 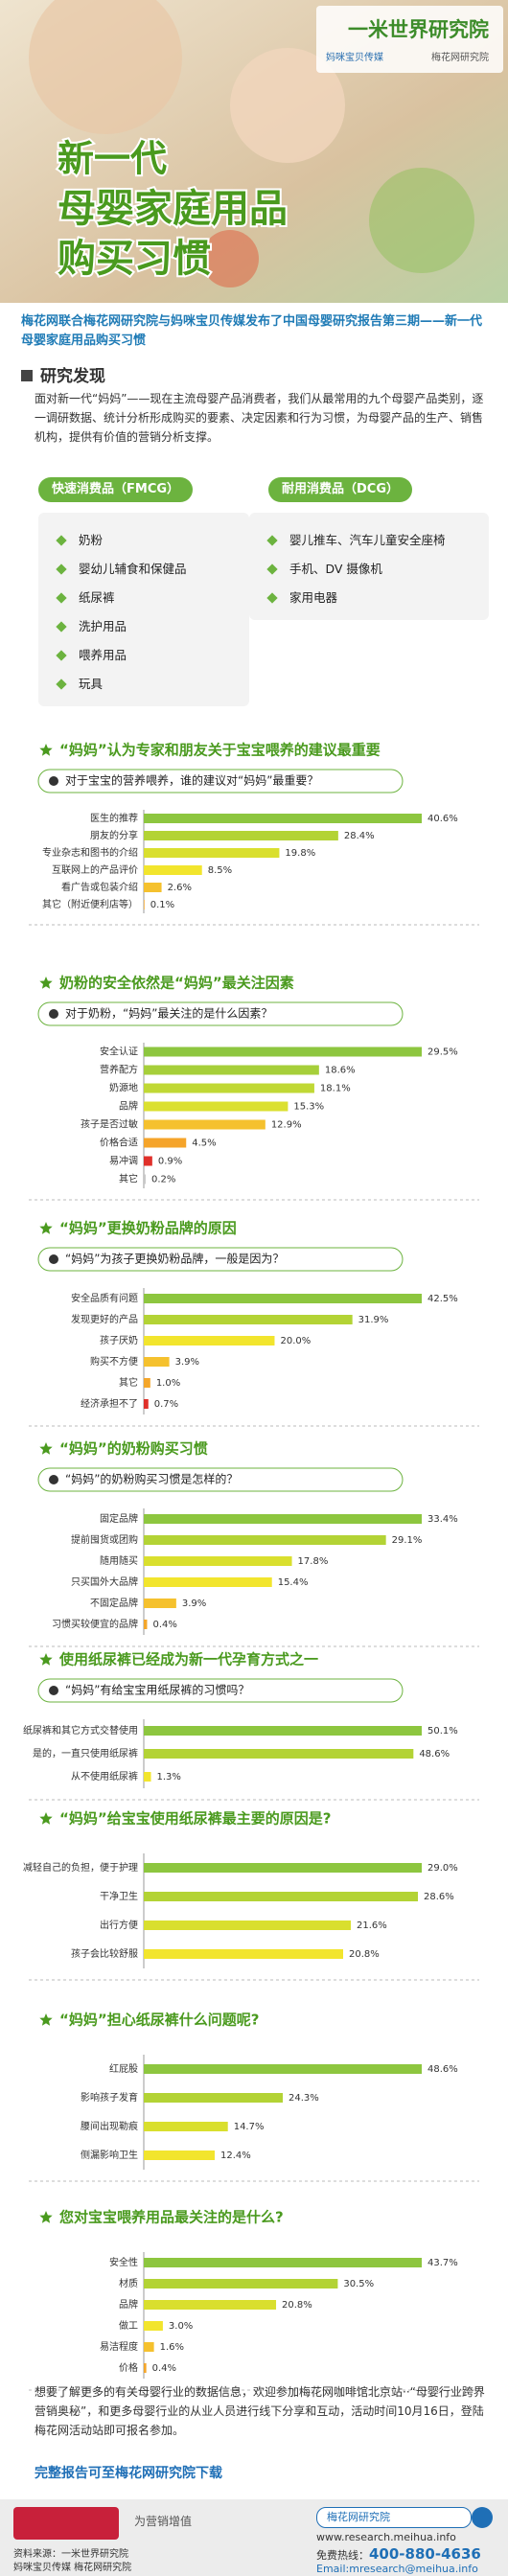 What do you see at coordinates (342, 2555) in the screenshot?
I see `hotline-label: 免费热线：` at bounding box center [342, 2555].